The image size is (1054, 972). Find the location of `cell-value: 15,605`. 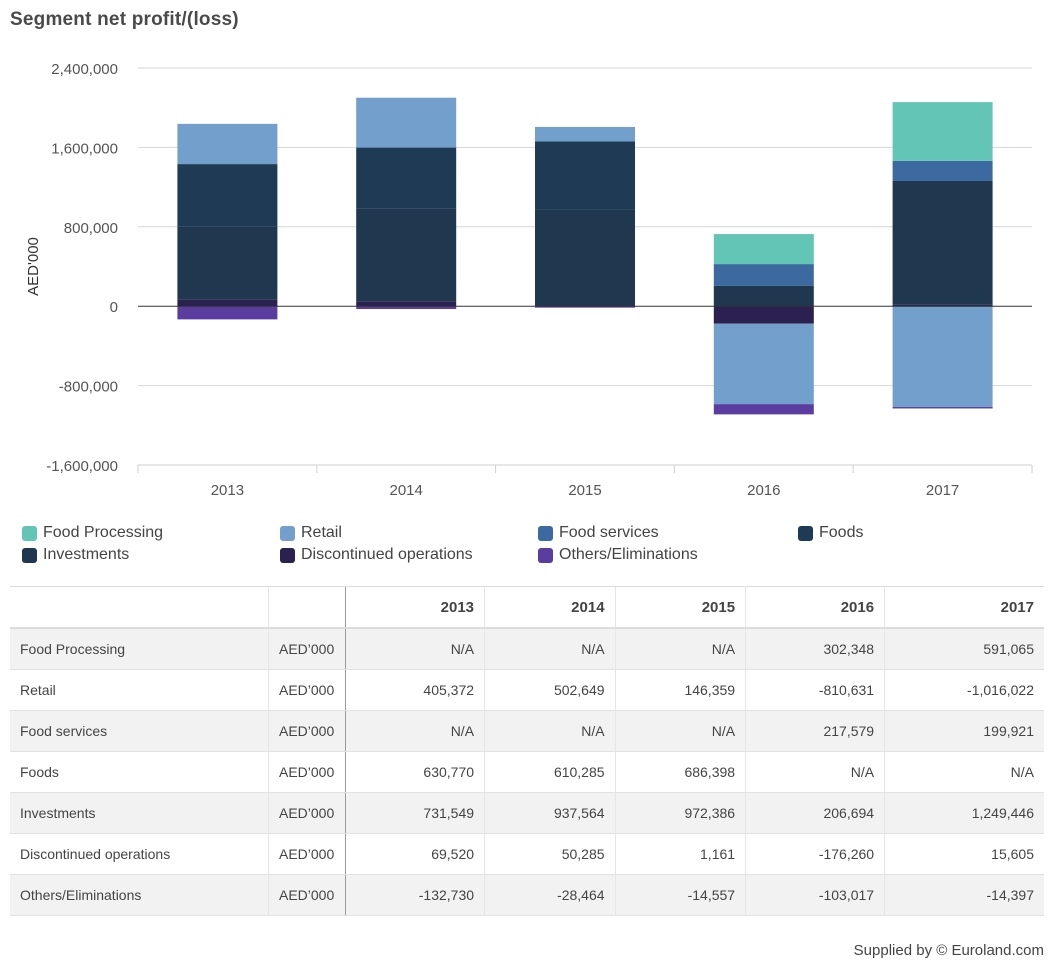

cell-value: 15,605 is located at coordinates (964, 854).